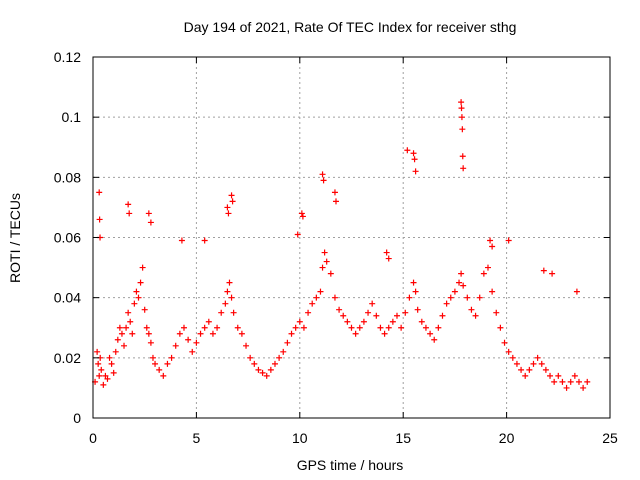 The height and width of the screenshot is (480, 640). Describe the element at coordinates (77, 418) in the screenshot. I see `y-tick-label: 0` at that location.